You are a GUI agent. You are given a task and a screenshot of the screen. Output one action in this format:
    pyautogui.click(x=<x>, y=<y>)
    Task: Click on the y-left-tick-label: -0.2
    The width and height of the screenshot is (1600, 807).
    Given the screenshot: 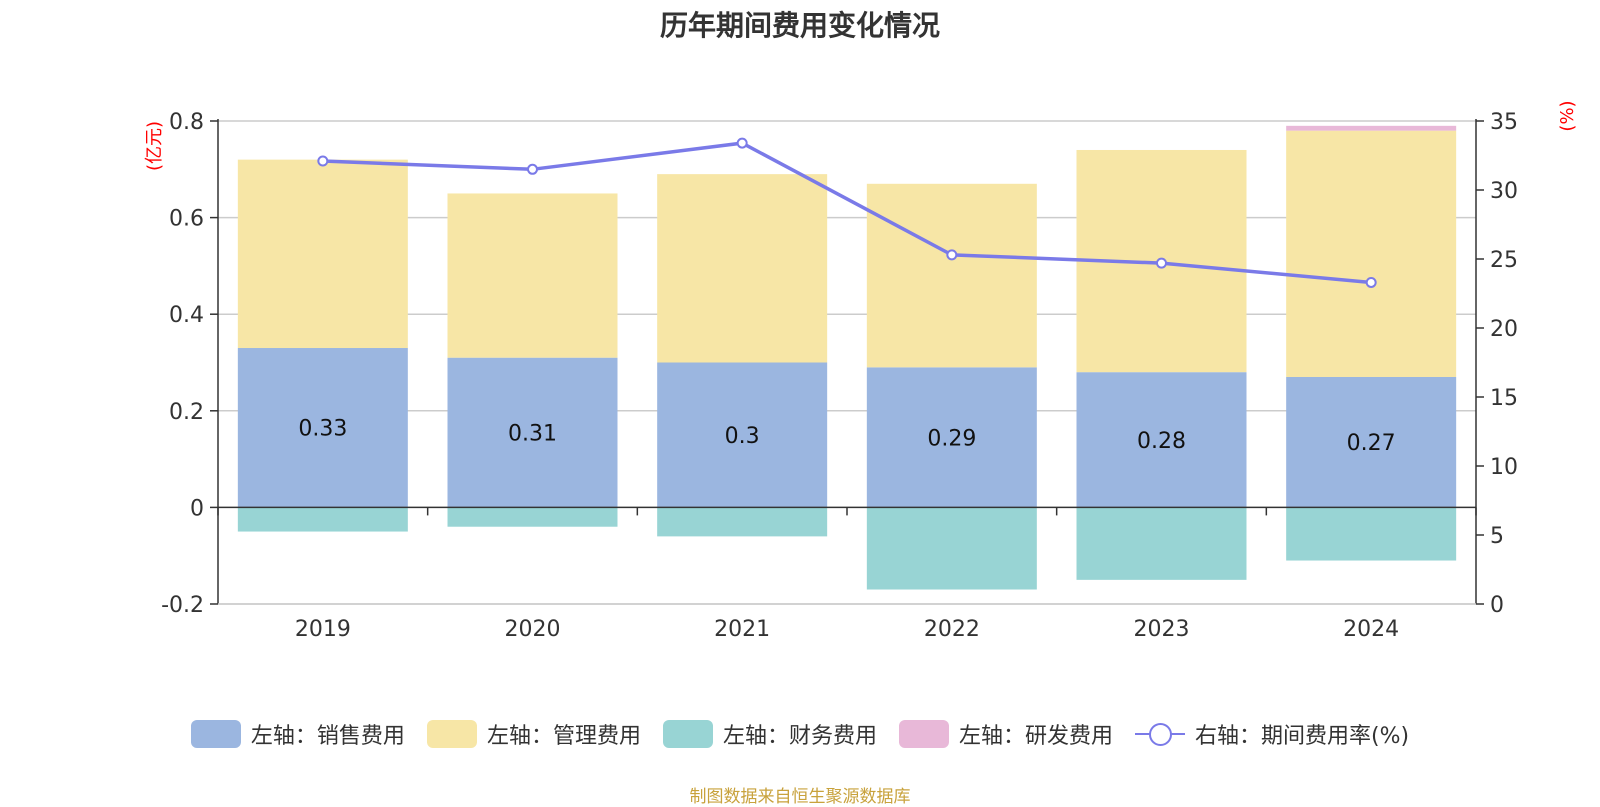 What is the action you would take?
    pyautogui.click(x=182, y=605)
    